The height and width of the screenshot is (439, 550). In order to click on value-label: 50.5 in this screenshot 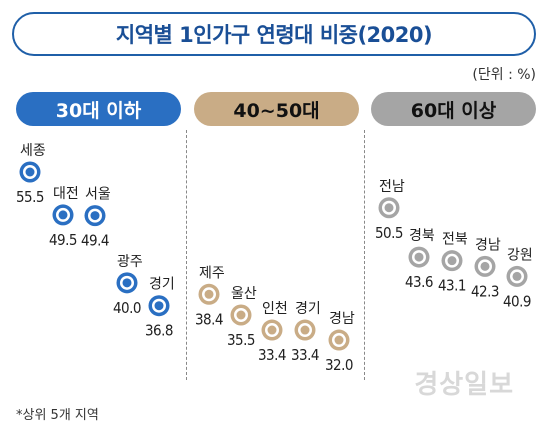, I will do `click(389, 233)`.